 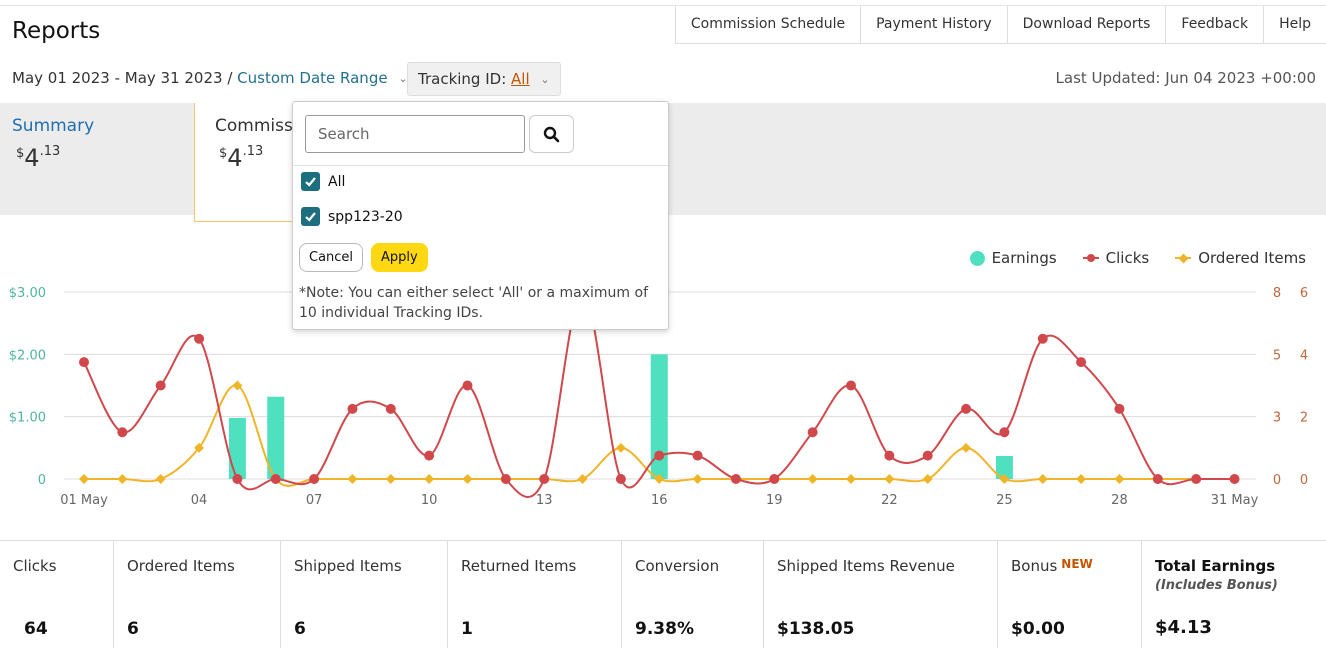 I want to click on stat-bonus: Bonus NEW $0.00, so click(x=1070, y=594).